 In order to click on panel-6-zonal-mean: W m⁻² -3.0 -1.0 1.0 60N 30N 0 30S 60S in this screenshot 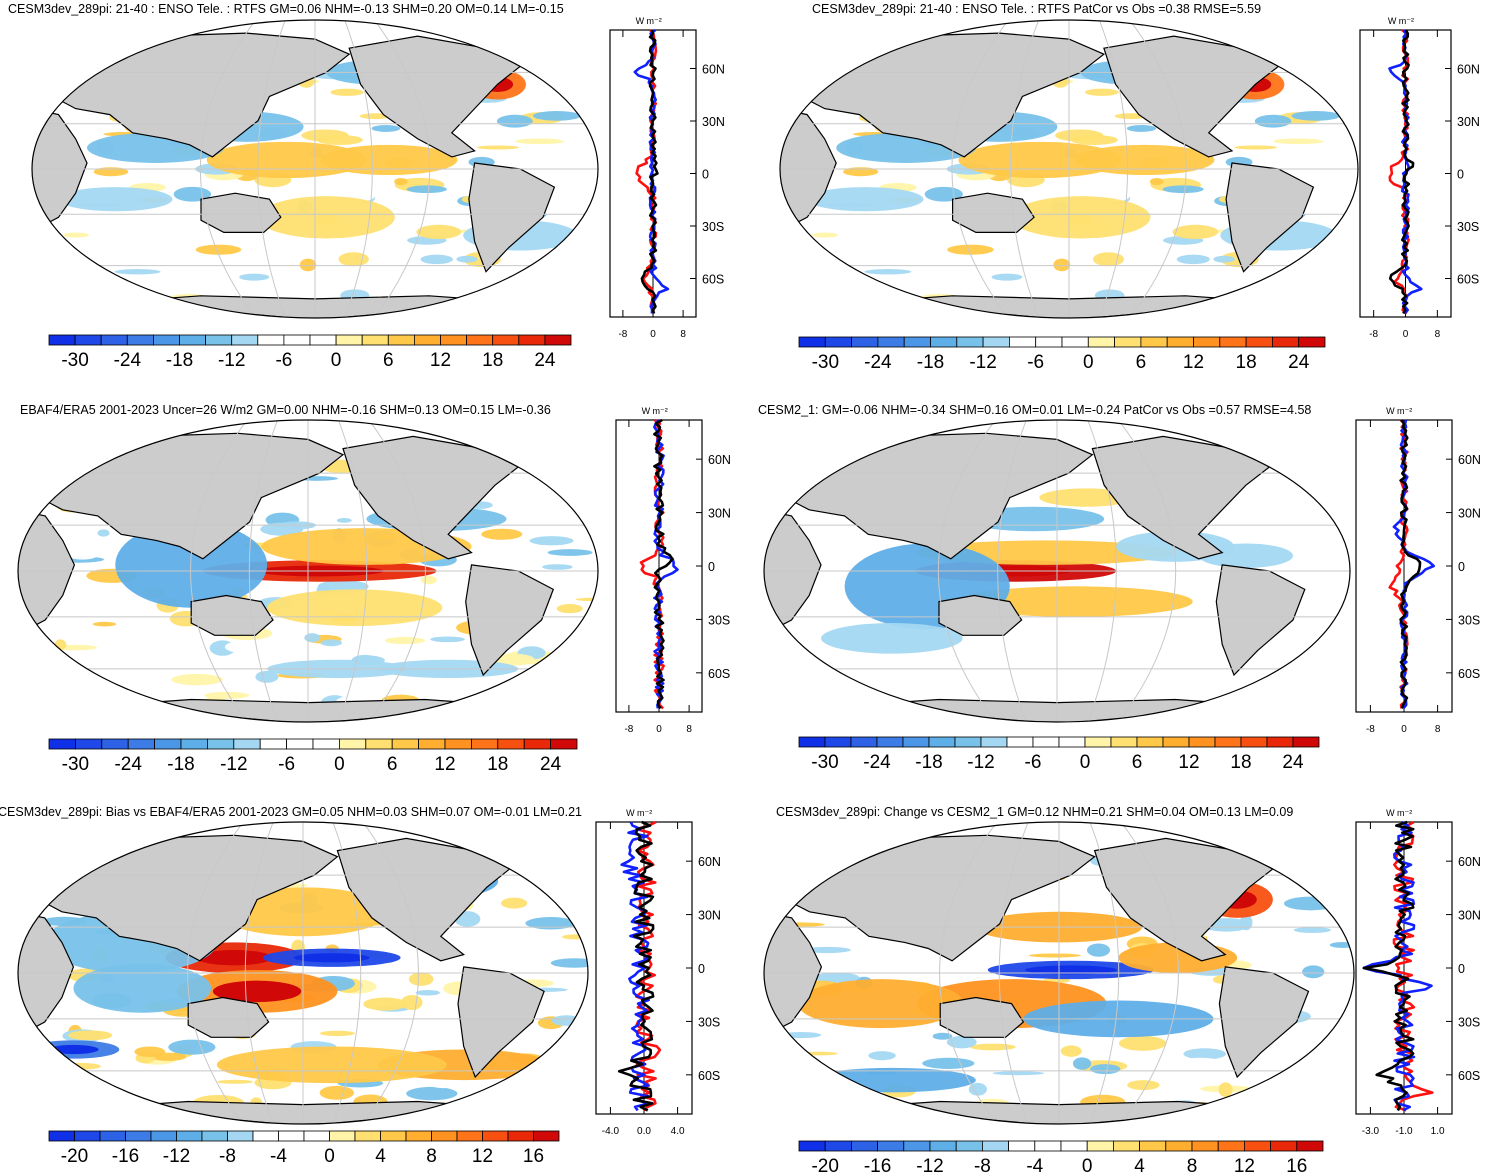, I will do `click(1418, 972)`.